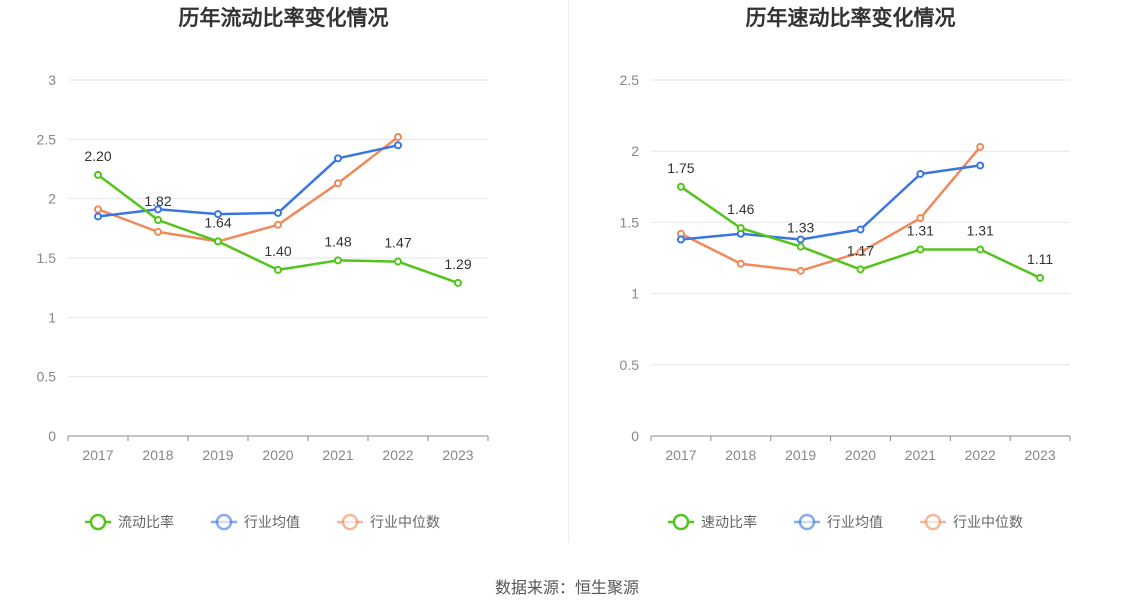 The height and width of the screenshot is (612, 1134). I want to click on legend-item: 速动比率, so click(712, 522).